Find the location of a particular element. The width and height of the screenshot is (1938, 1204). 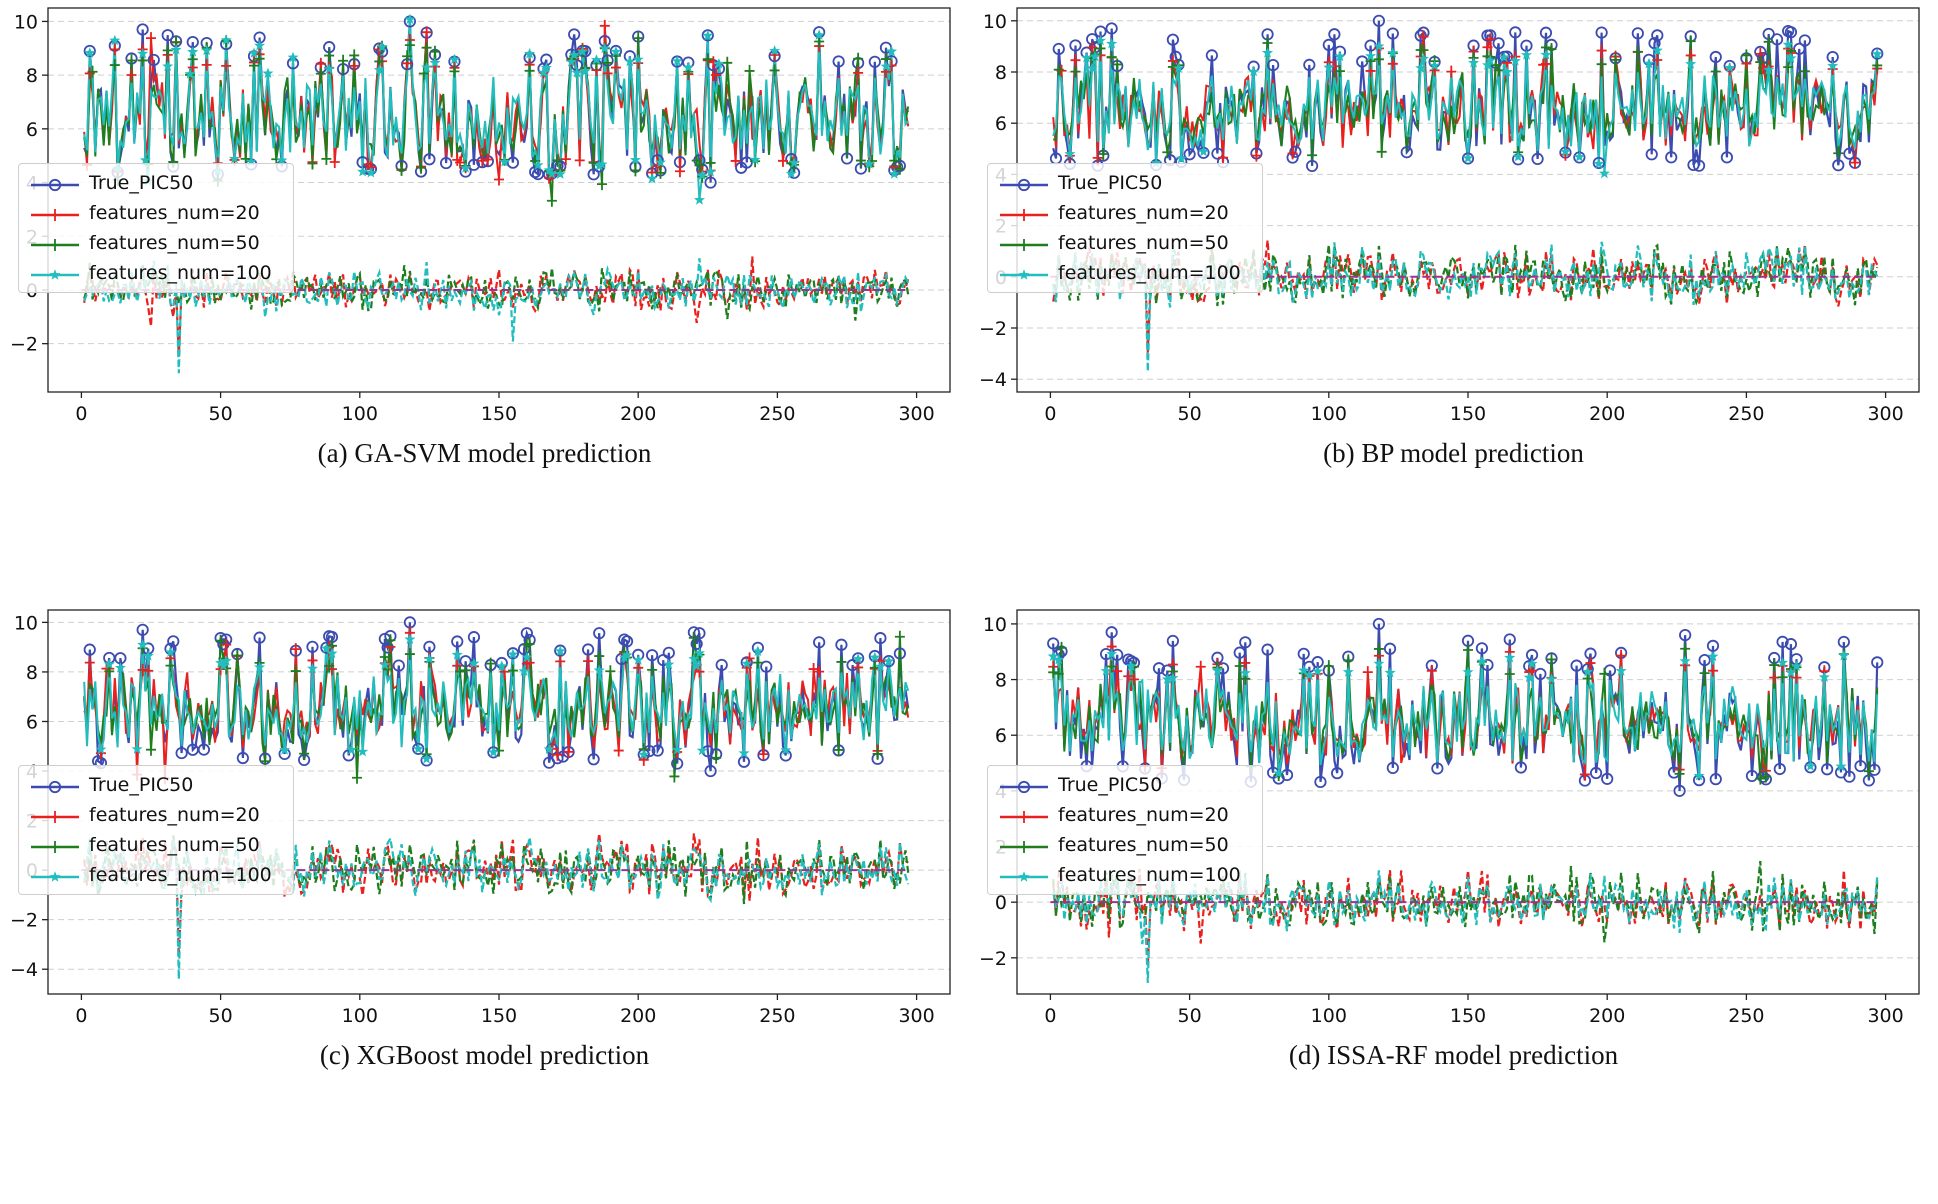

legend-label: features_num=50 is located at coordinates (174, 243).